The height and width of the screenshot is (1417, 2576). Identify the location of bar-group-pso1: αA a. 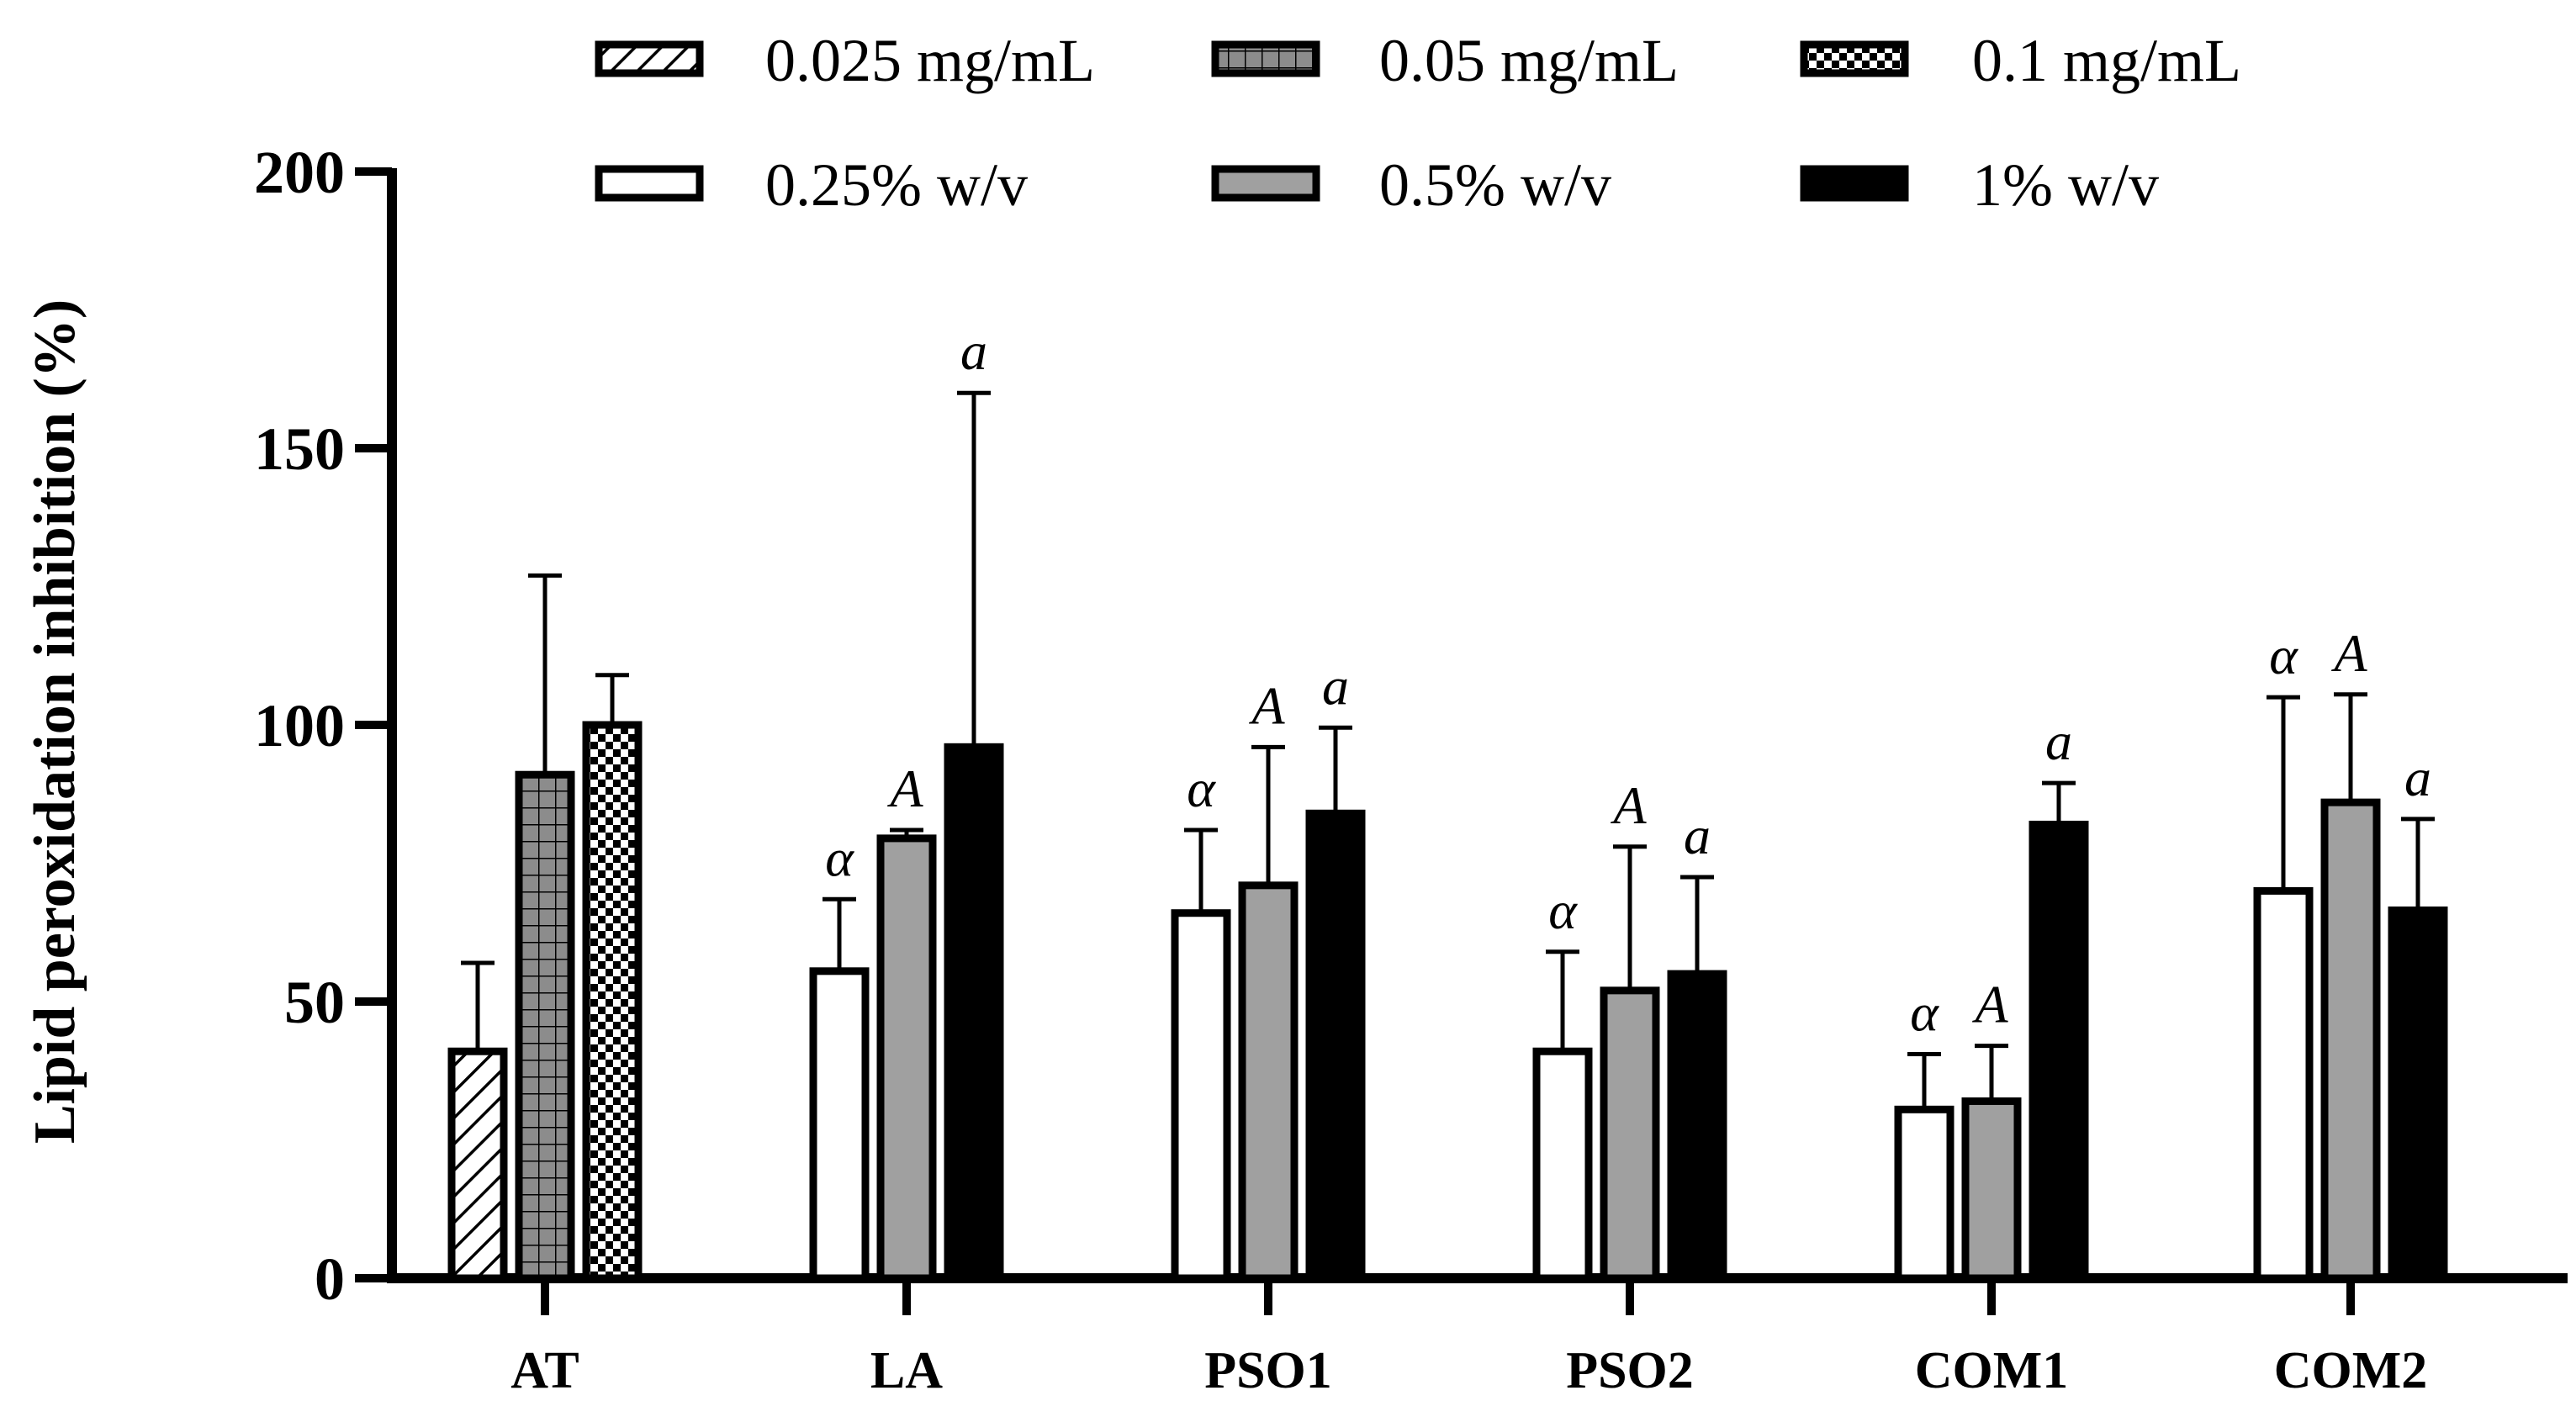
(1268, 969).